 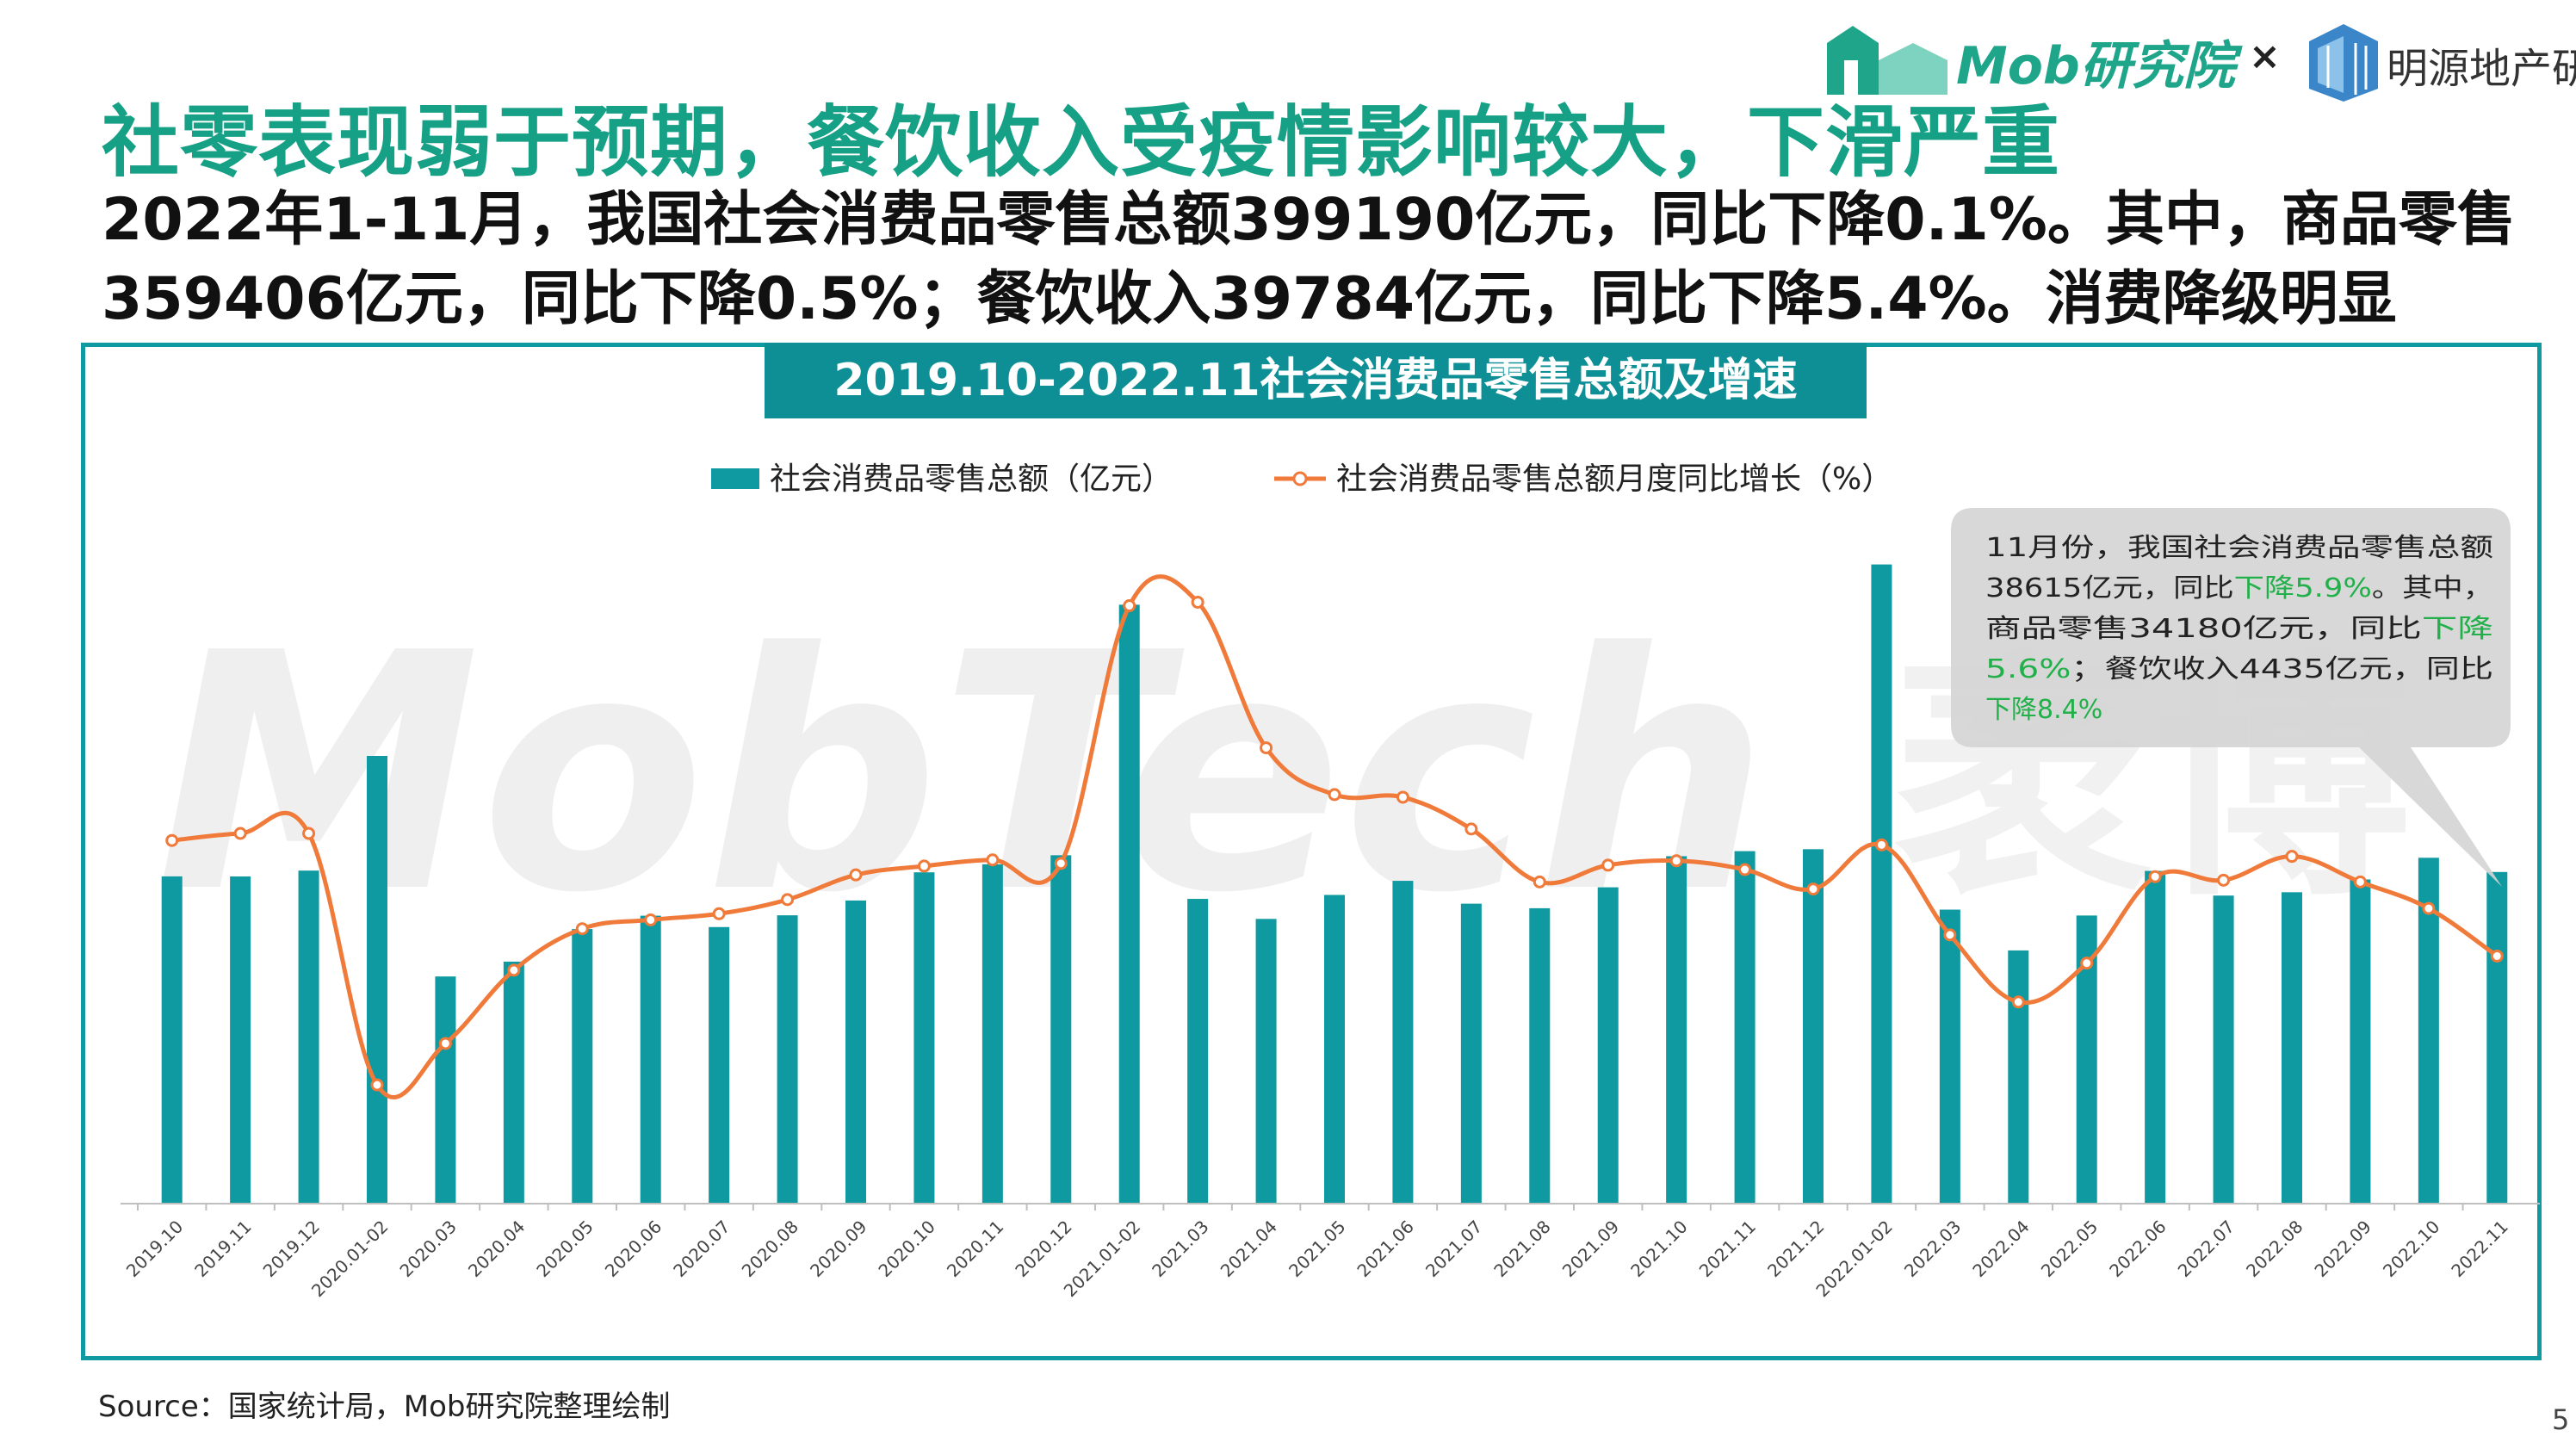 I want to click on legend-line-label: 社会消费品零售总额月度同比增长（%）, so click(x=1614, y=479).